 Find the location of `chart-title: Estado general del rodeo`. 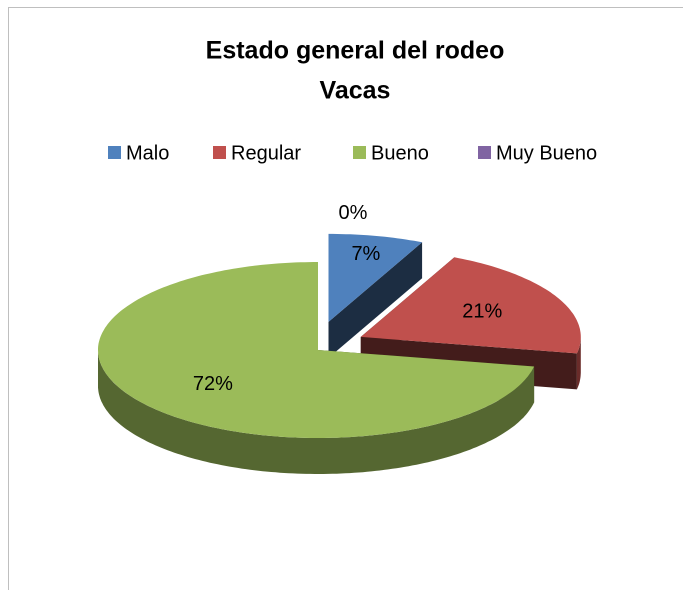

chart-title: Estado general del rodeo is located at coordinates (355, 51).